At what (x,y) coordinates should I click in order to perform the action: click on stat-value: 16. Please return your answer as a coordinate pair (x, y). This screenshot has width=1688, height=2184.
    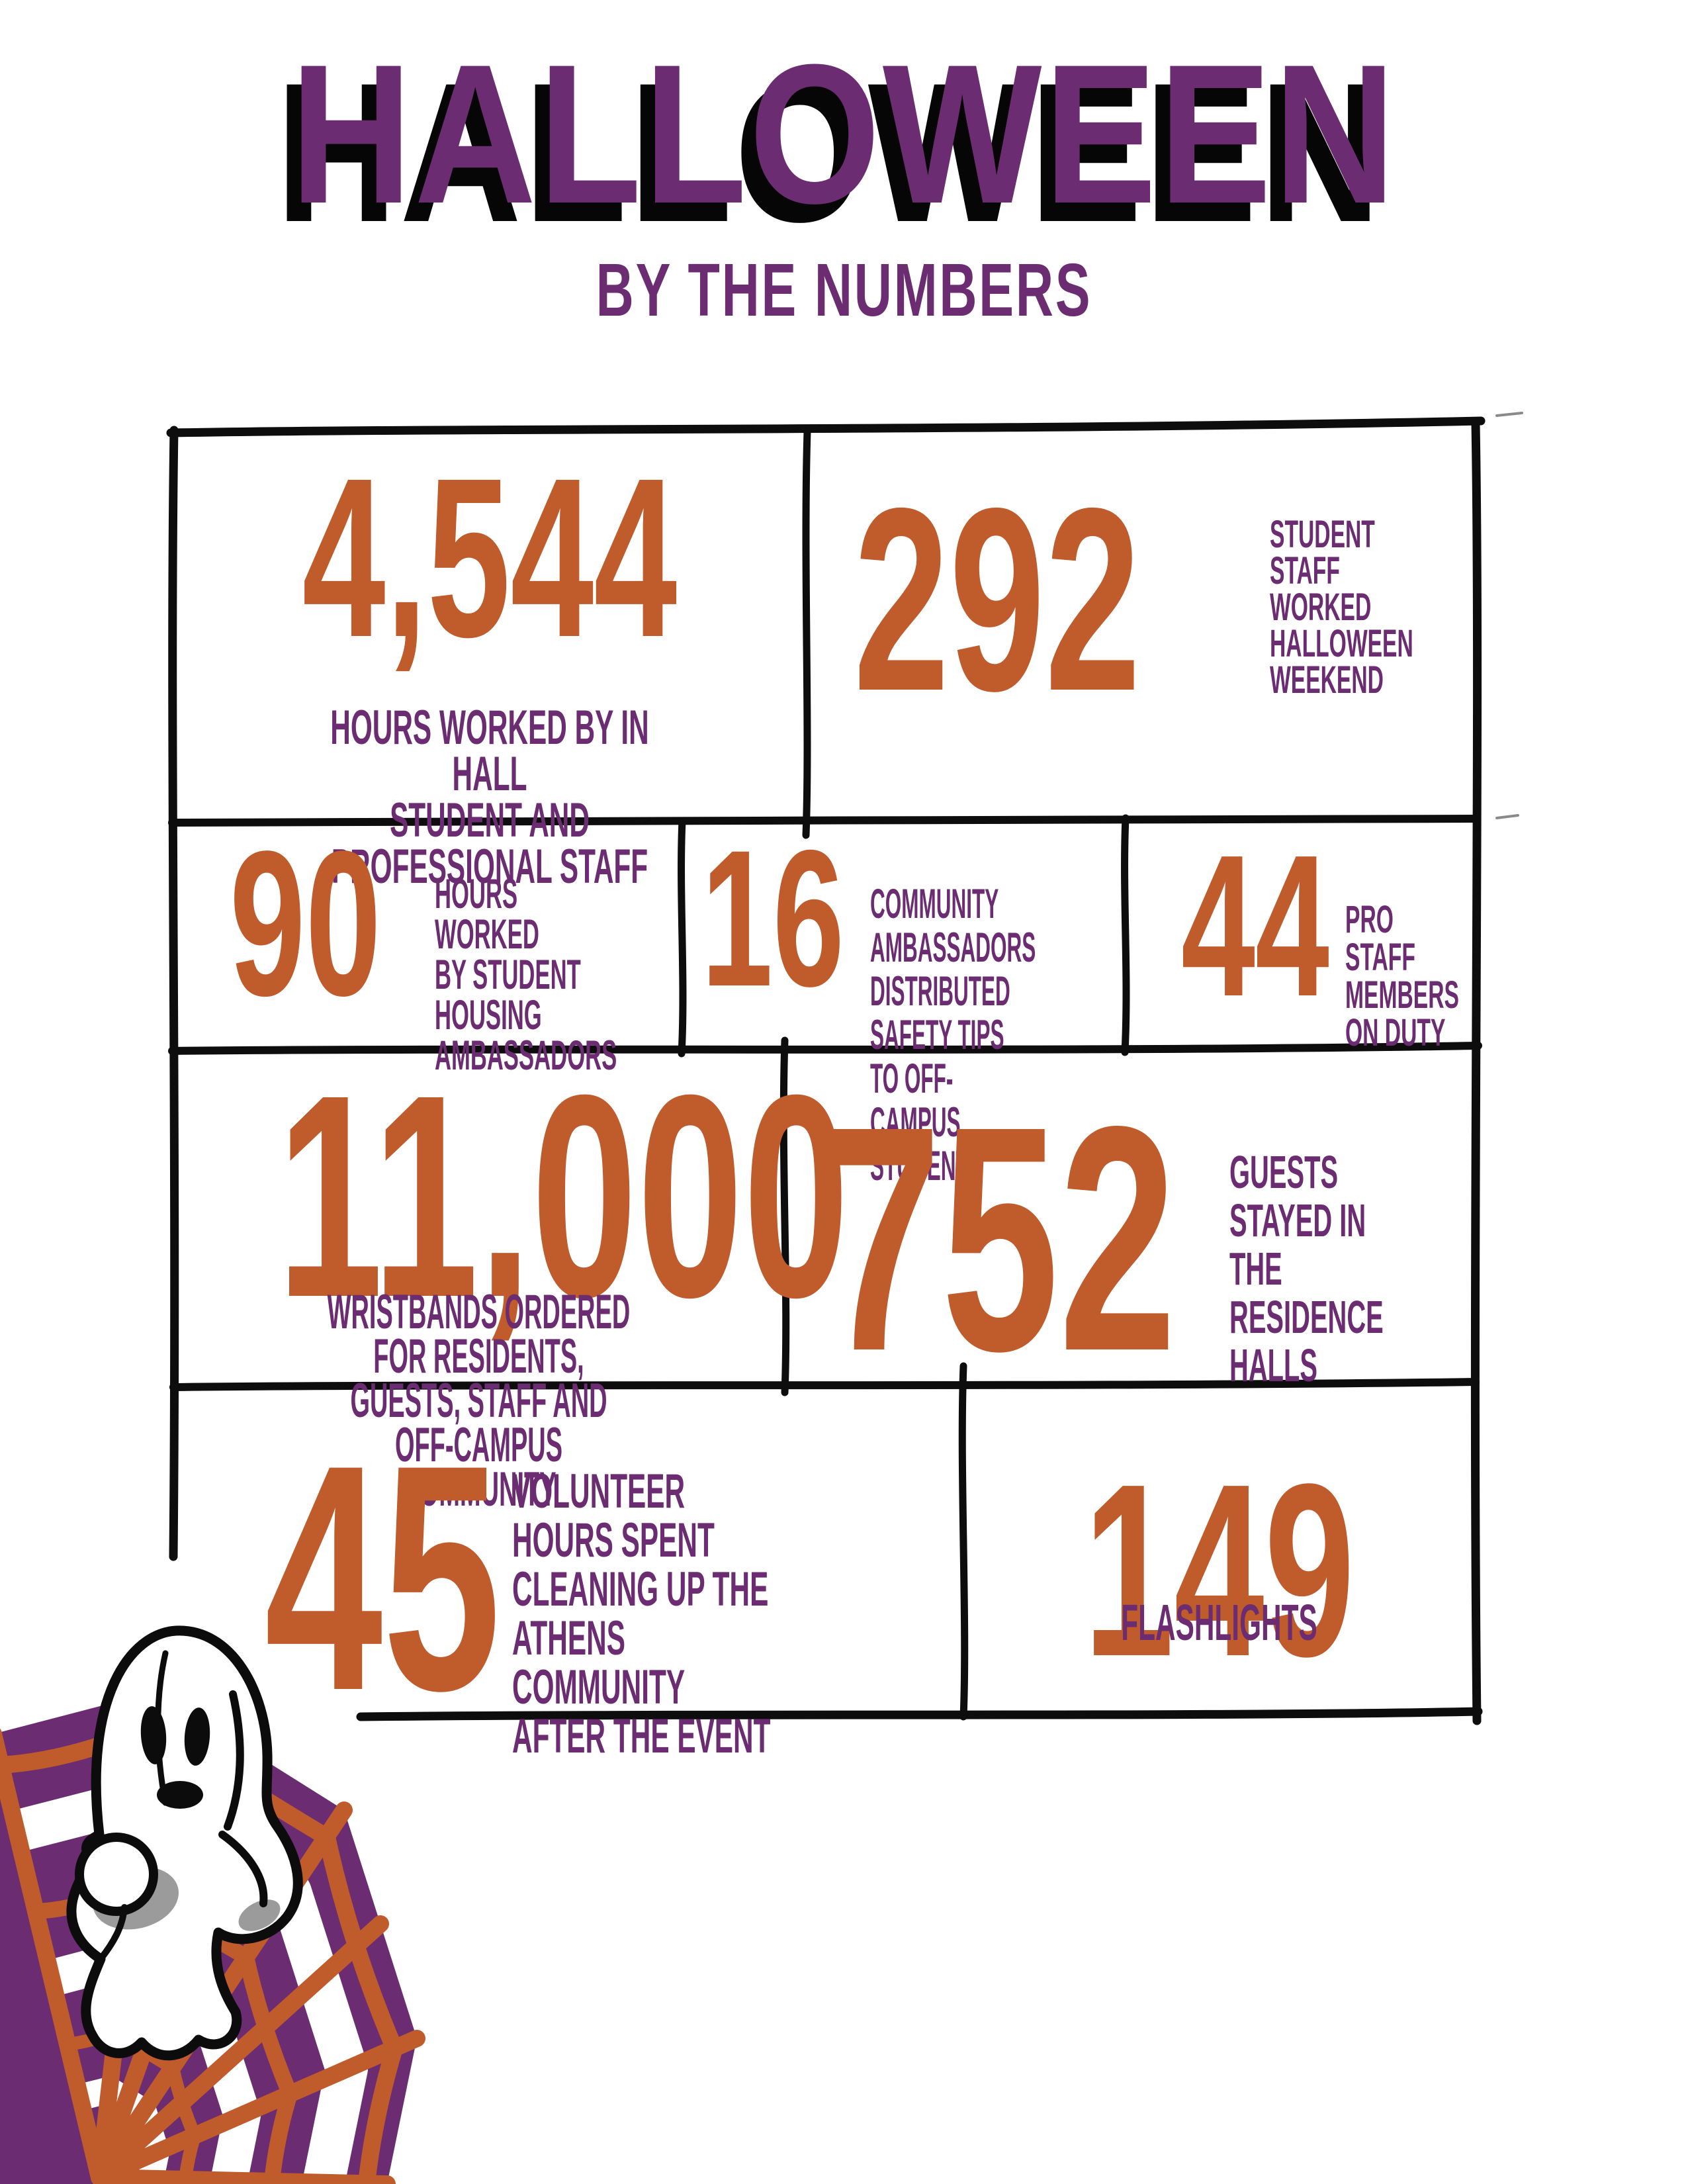
    Looking at the image, I should click on (772, 919).